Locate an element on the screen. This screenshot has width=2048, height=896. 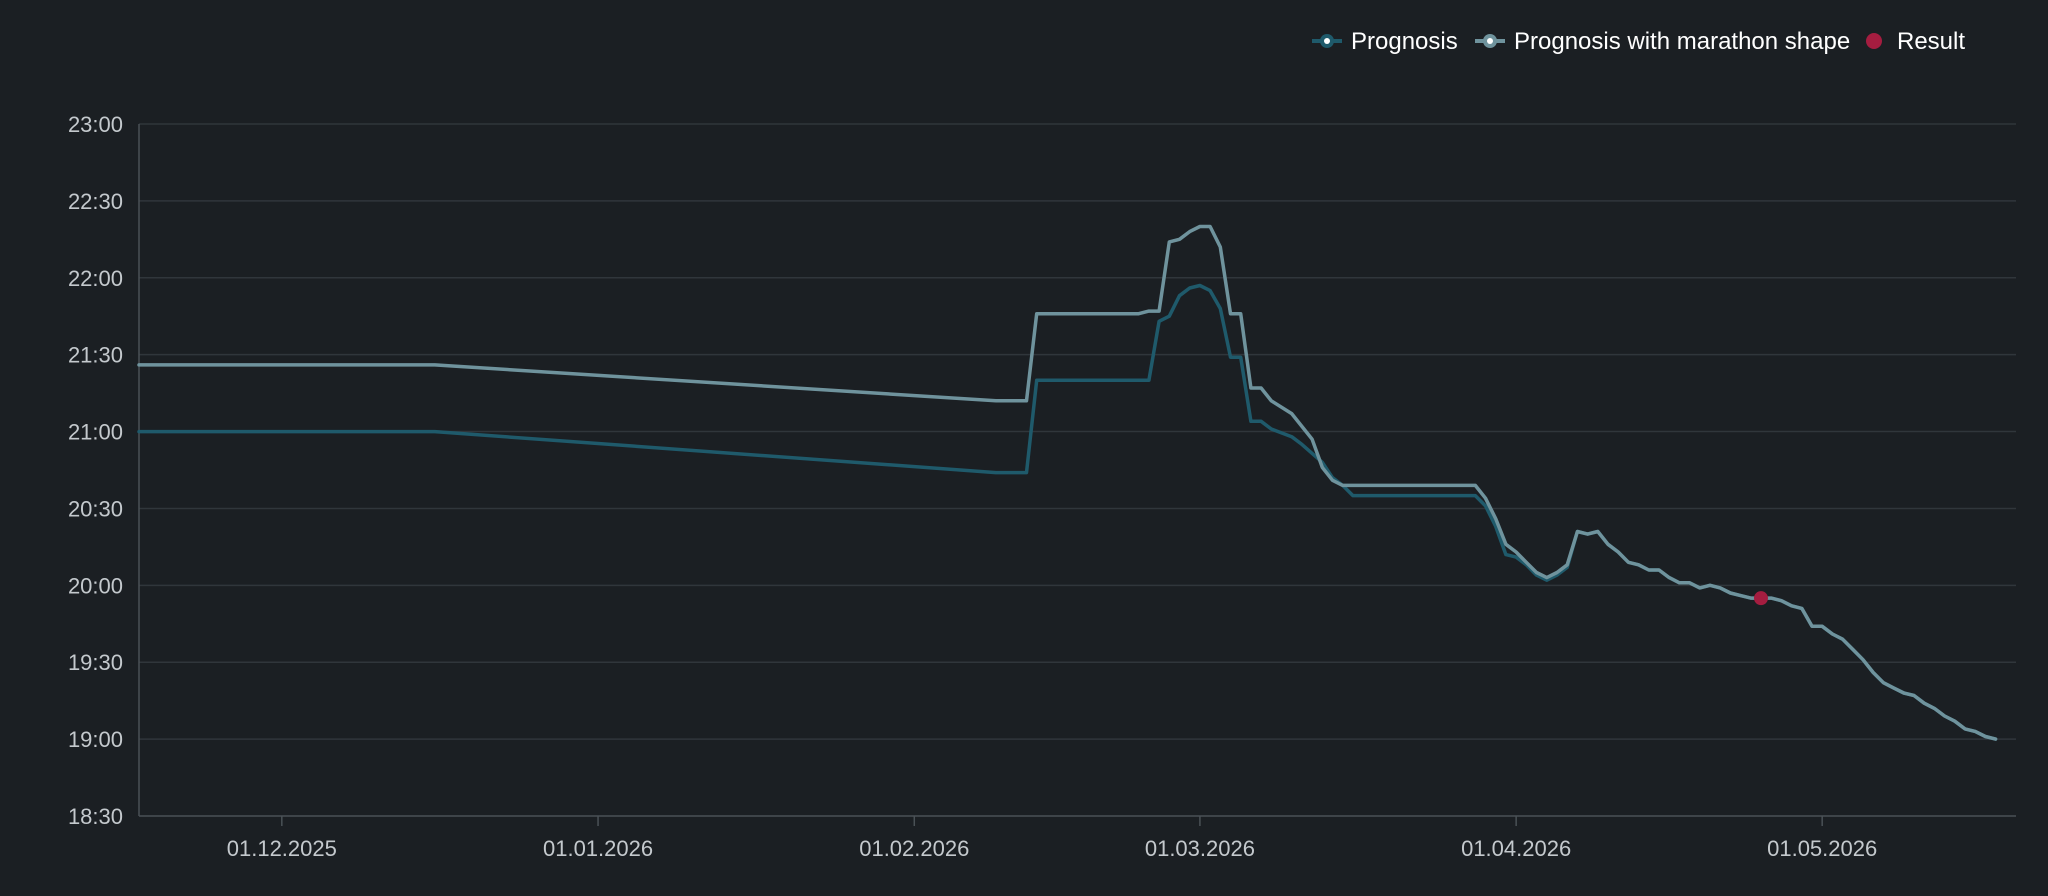
x-tick-label: 01.04.2026 is located at coordinates (1516, 848).